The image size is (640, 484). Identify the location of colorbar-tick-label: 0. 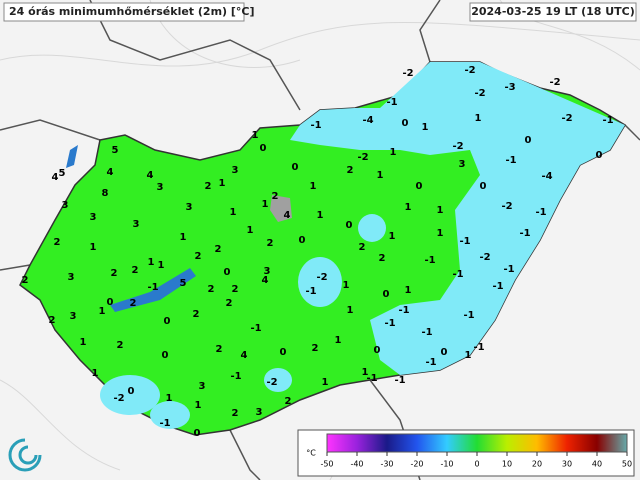
(476, 464).